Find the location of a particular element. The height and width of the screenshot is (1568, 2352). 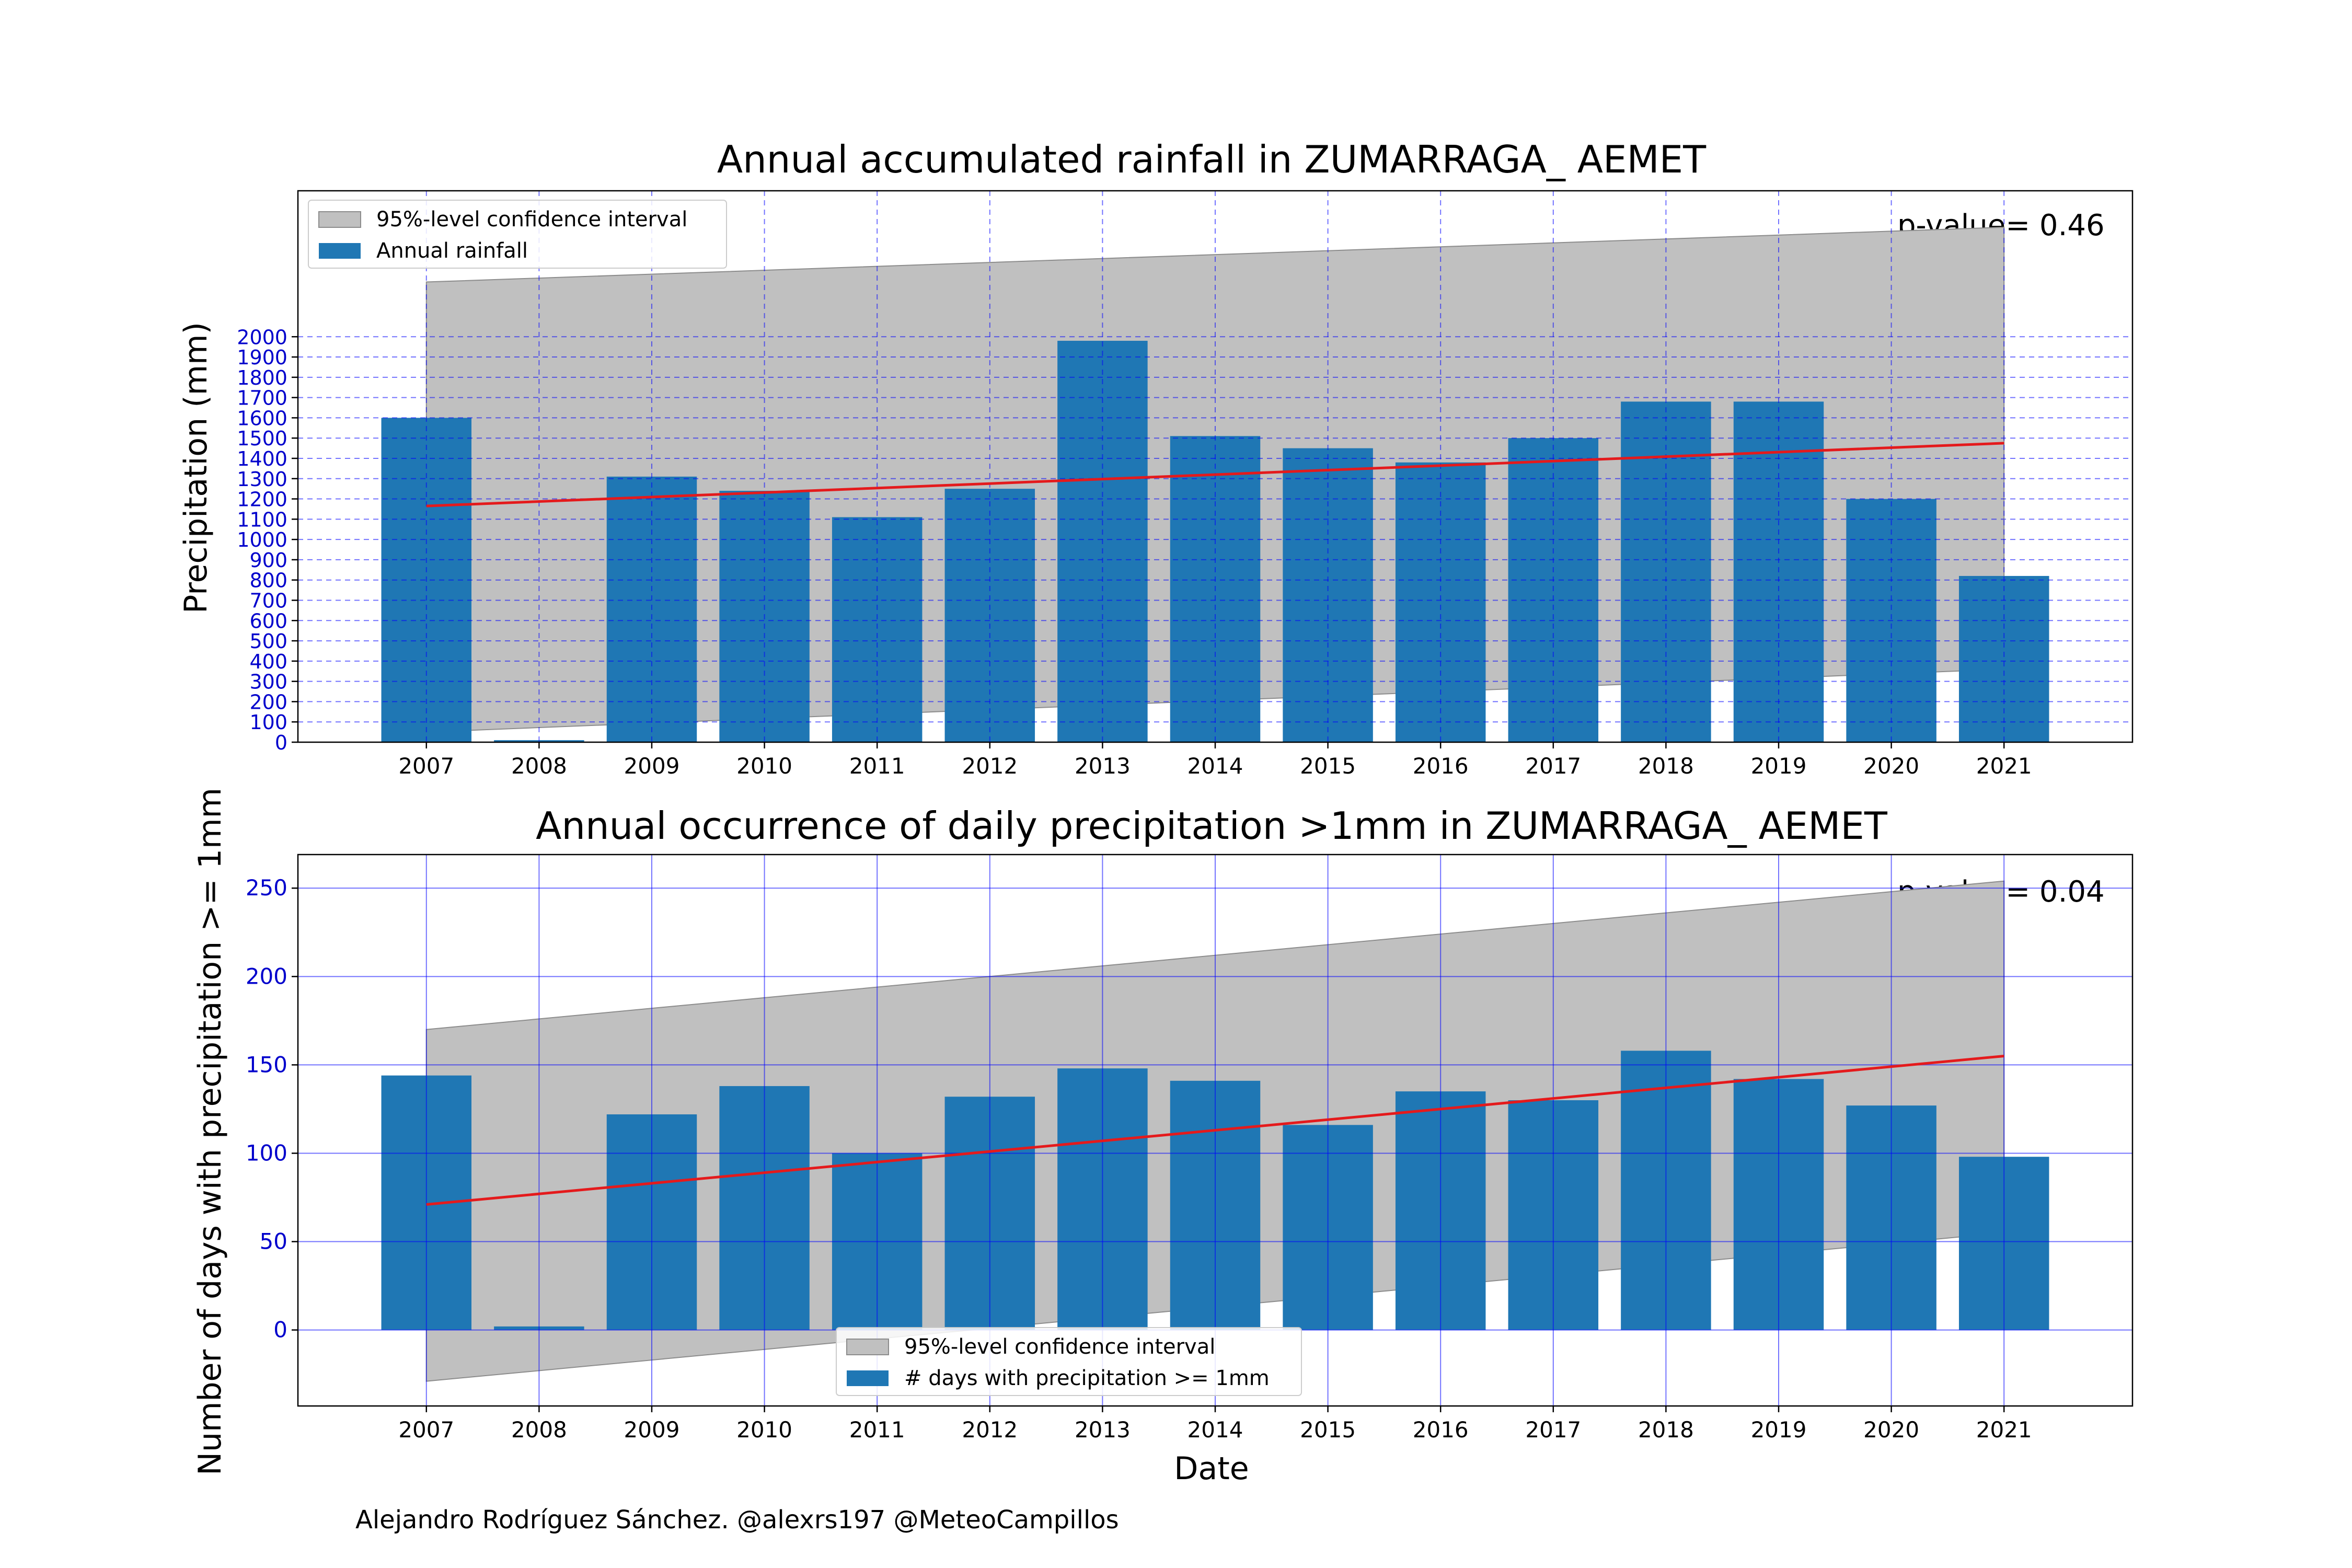

rainfall-x-tick-label: 2010 is located at coordinates (764, 766).